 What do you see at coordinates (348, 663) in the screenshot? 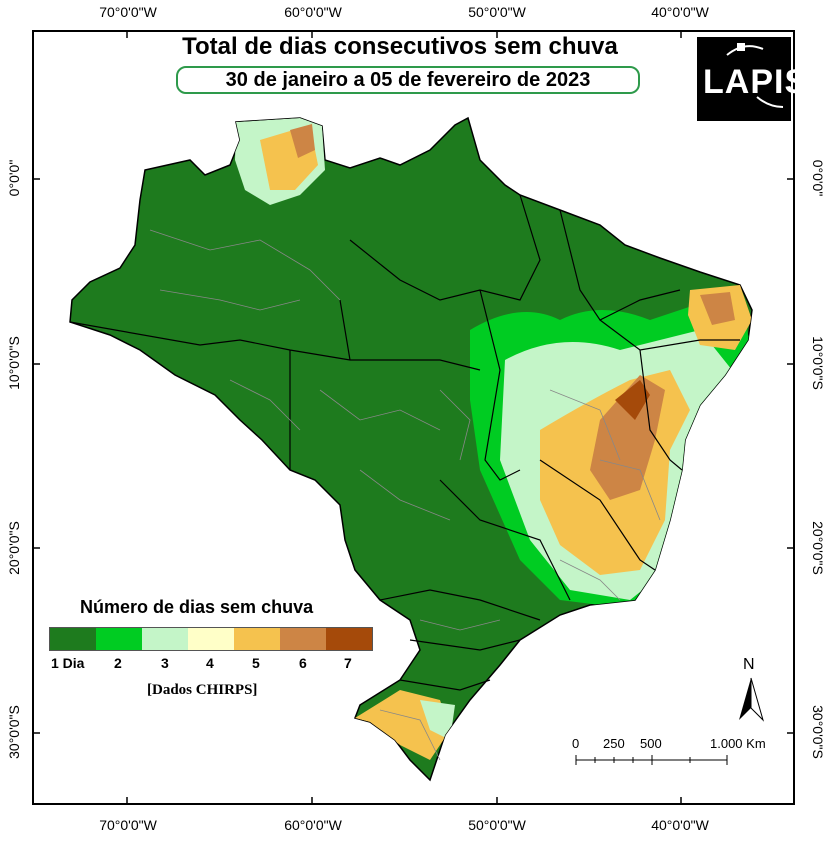
I see `legend-label-7: 7` at bounding box center [348, 663].